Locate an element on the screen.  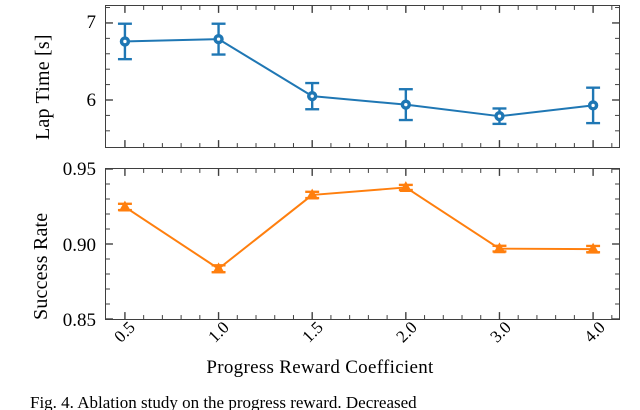
y-axis-label-lap-time: Lap Time [s] is located at coordinates (43, 87).